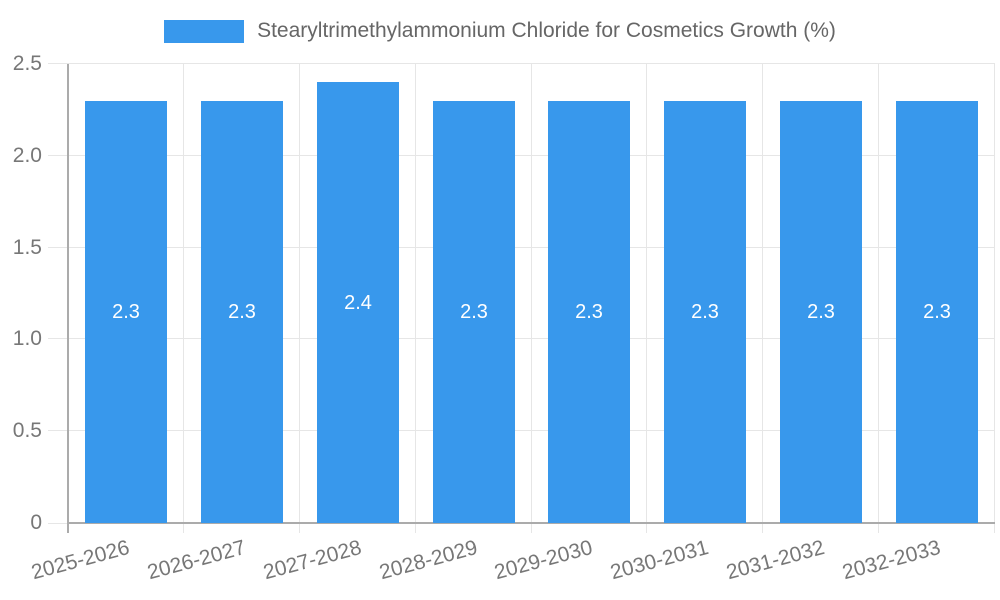  What do you see at coordinates (474, 312) in the screenshot?
I see `bar-2028-2029` at bounding box center [474, 312].